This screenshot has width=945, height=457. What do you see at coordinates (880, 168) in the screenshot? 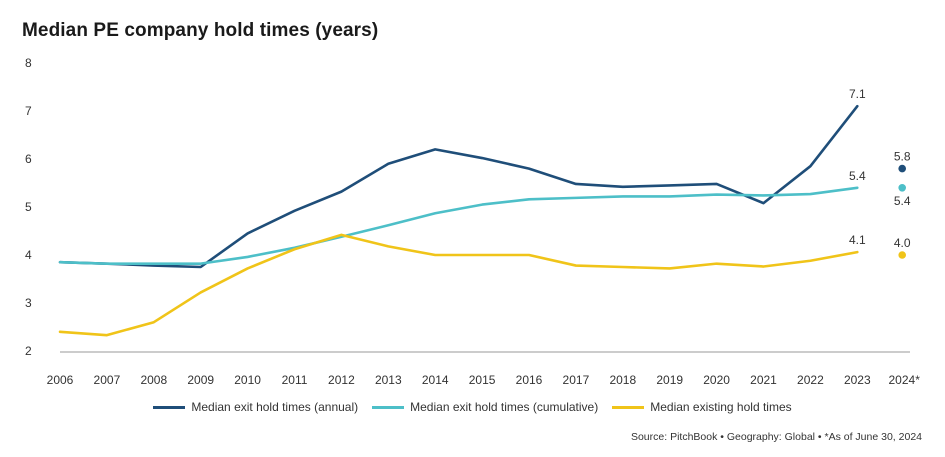
I see `data-labels: 7.1 5.4 4.1 5.8 5.4 4.0` at bounding box center [880, 168].